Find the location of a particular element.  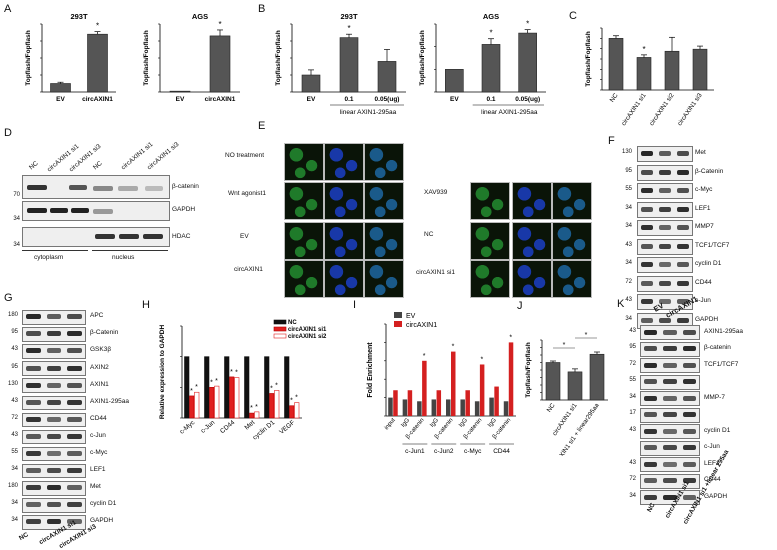

group-label: c-Jun2 is located at coordinates (444, 451).